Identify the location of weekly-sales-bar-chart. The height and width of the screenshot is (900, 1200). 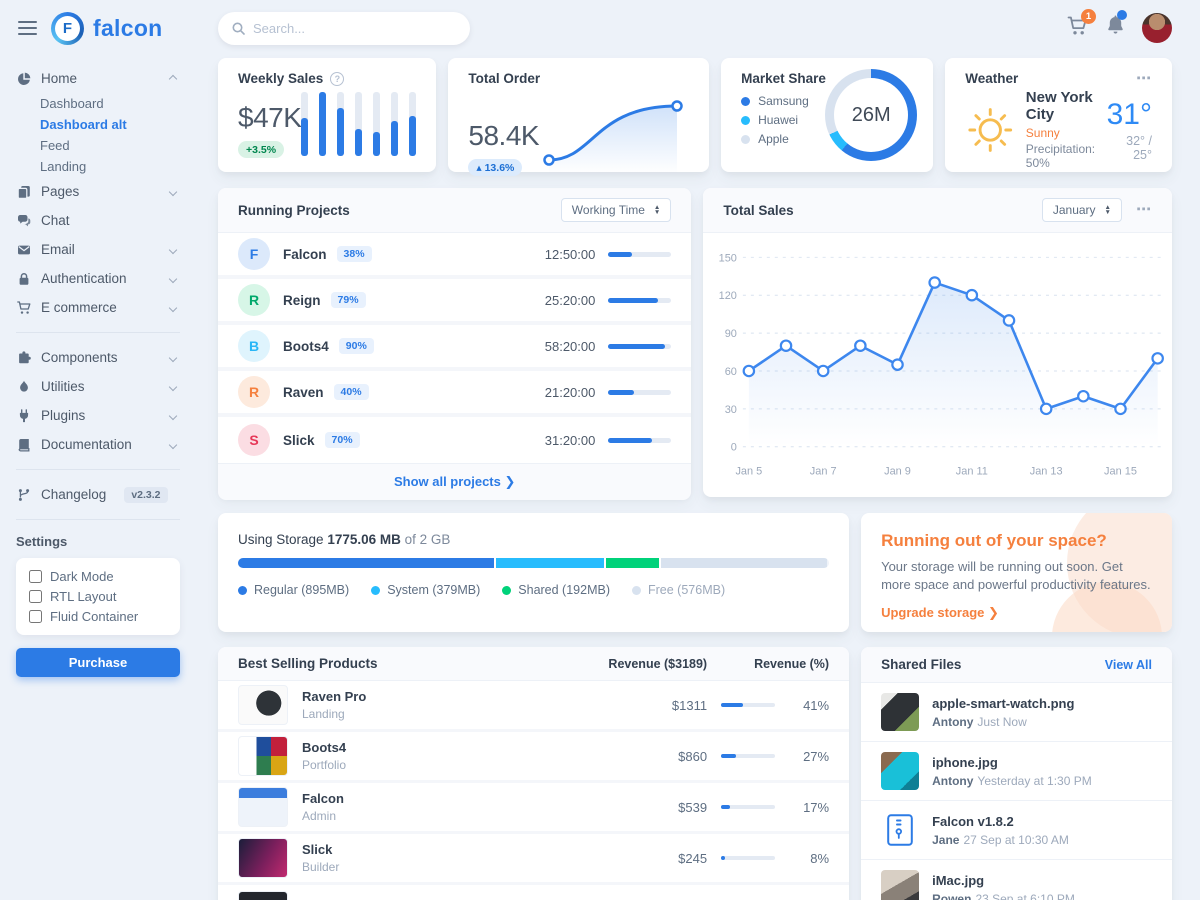
(359, 124).